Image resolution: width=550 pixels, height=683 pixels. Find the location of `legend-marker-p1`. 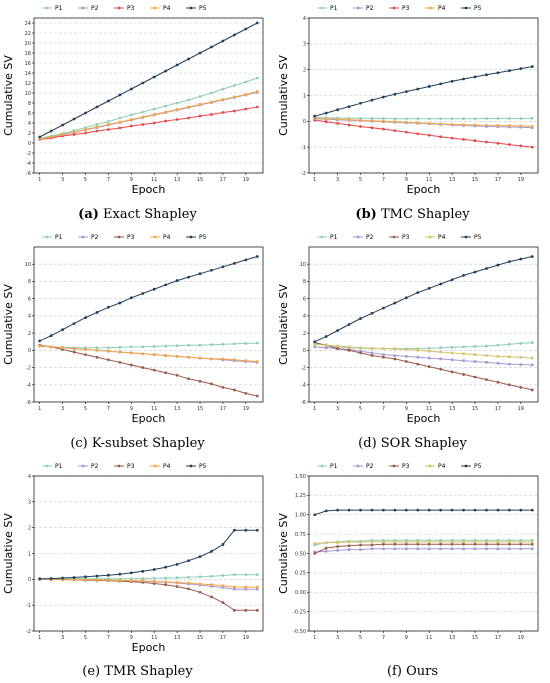

legend-marker-p1 is located at coordinates (47, 8).